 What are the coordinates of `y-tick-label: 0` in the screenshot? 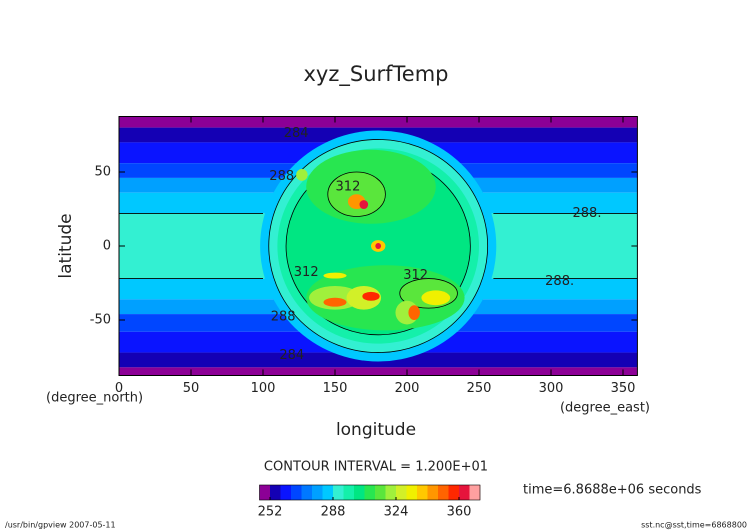 It's located at (107, 246).